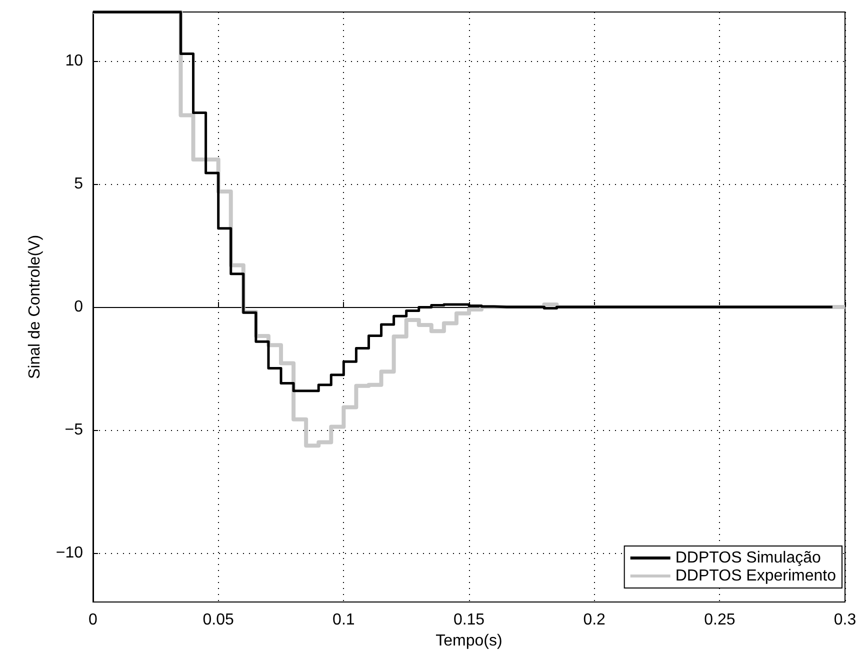  Describe the element at coordinates (845, 620) in the screenshot. I see `x-tick-label: 0.3` at that location.